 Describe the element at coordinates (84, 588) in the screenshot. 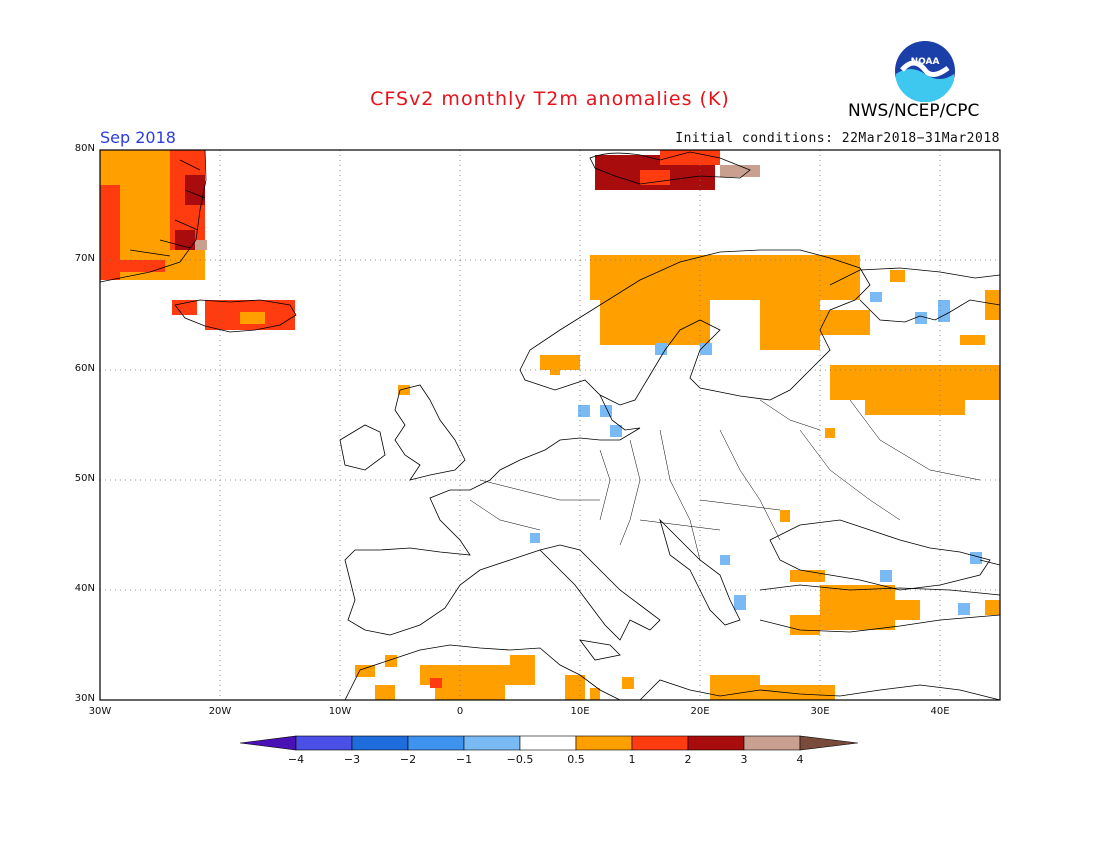

I see `lat-tick-label: 40N` at that location.